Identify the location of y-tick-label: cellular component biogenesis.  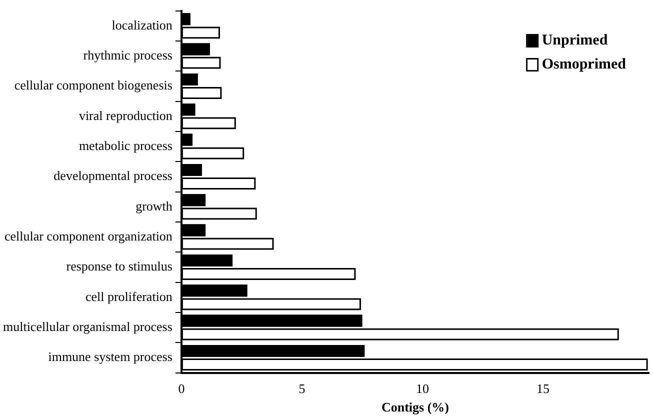
(93, 85).